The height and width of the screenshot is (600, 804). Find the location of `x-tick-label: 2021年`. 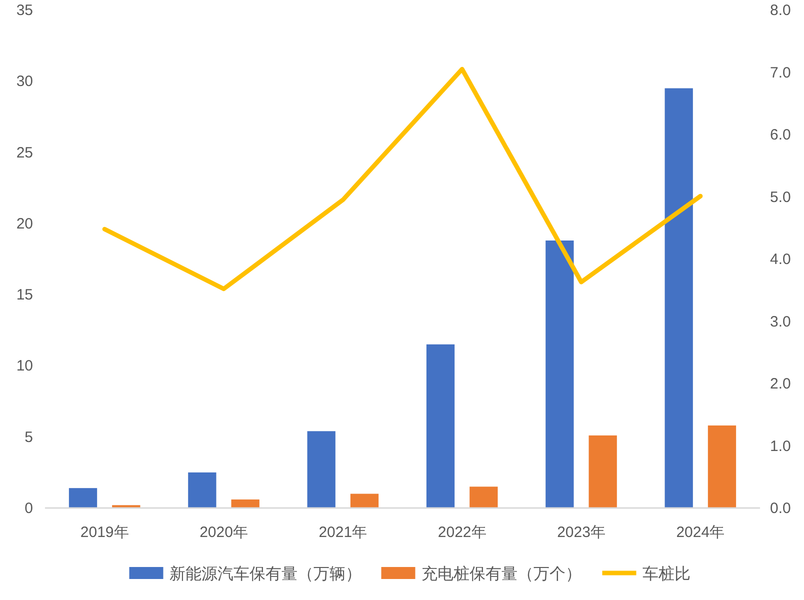

x-tick-label: 2021年 is located at coordinates (343, 532).